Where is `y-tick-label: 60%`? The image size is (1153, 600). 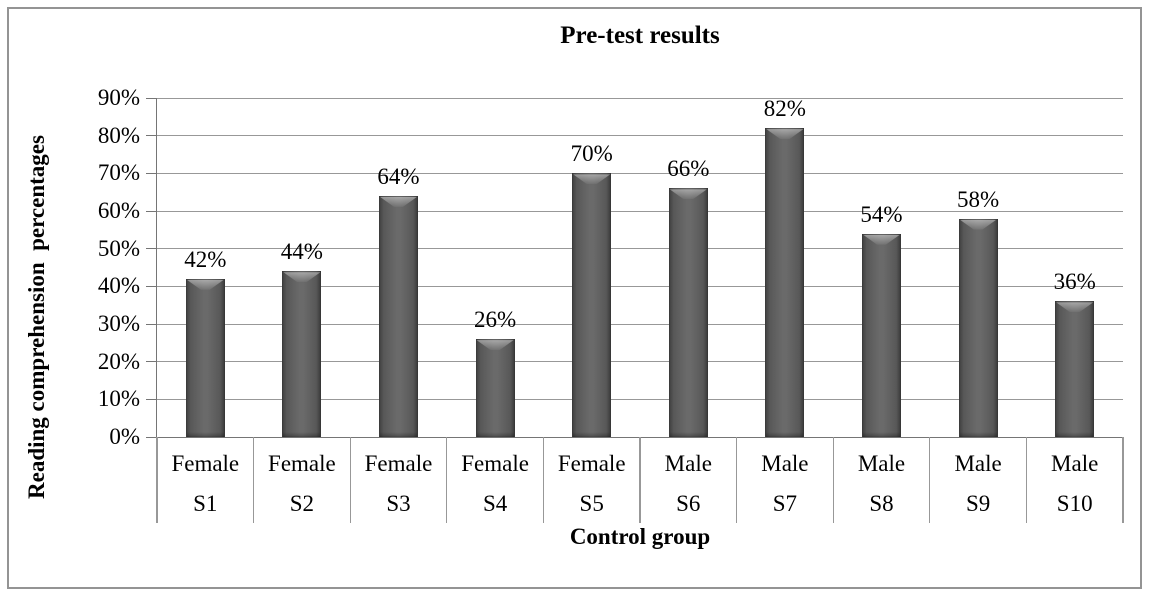
y-tick-label: 60% is located at coordinates (118, 210).